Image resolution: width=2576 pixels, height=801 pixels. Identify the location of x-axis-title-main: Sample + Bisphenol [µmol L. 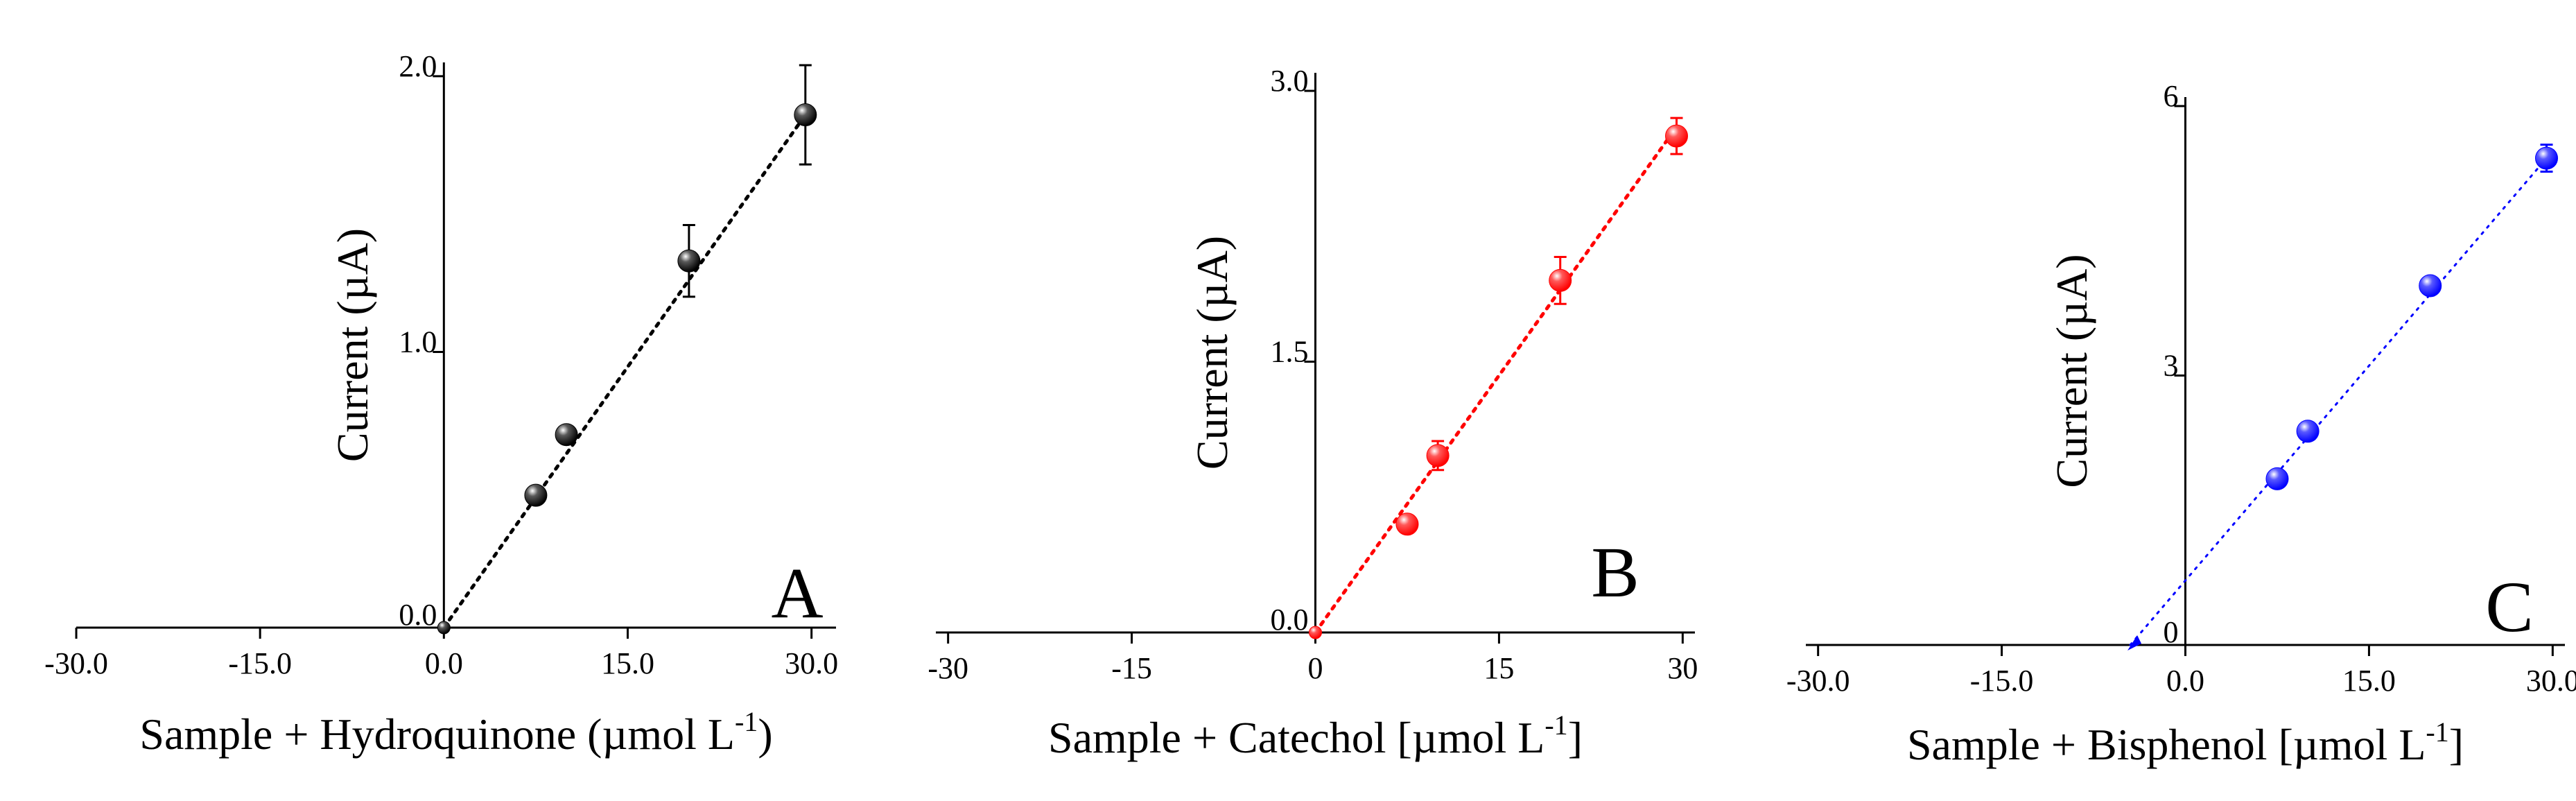
(2166, 744).